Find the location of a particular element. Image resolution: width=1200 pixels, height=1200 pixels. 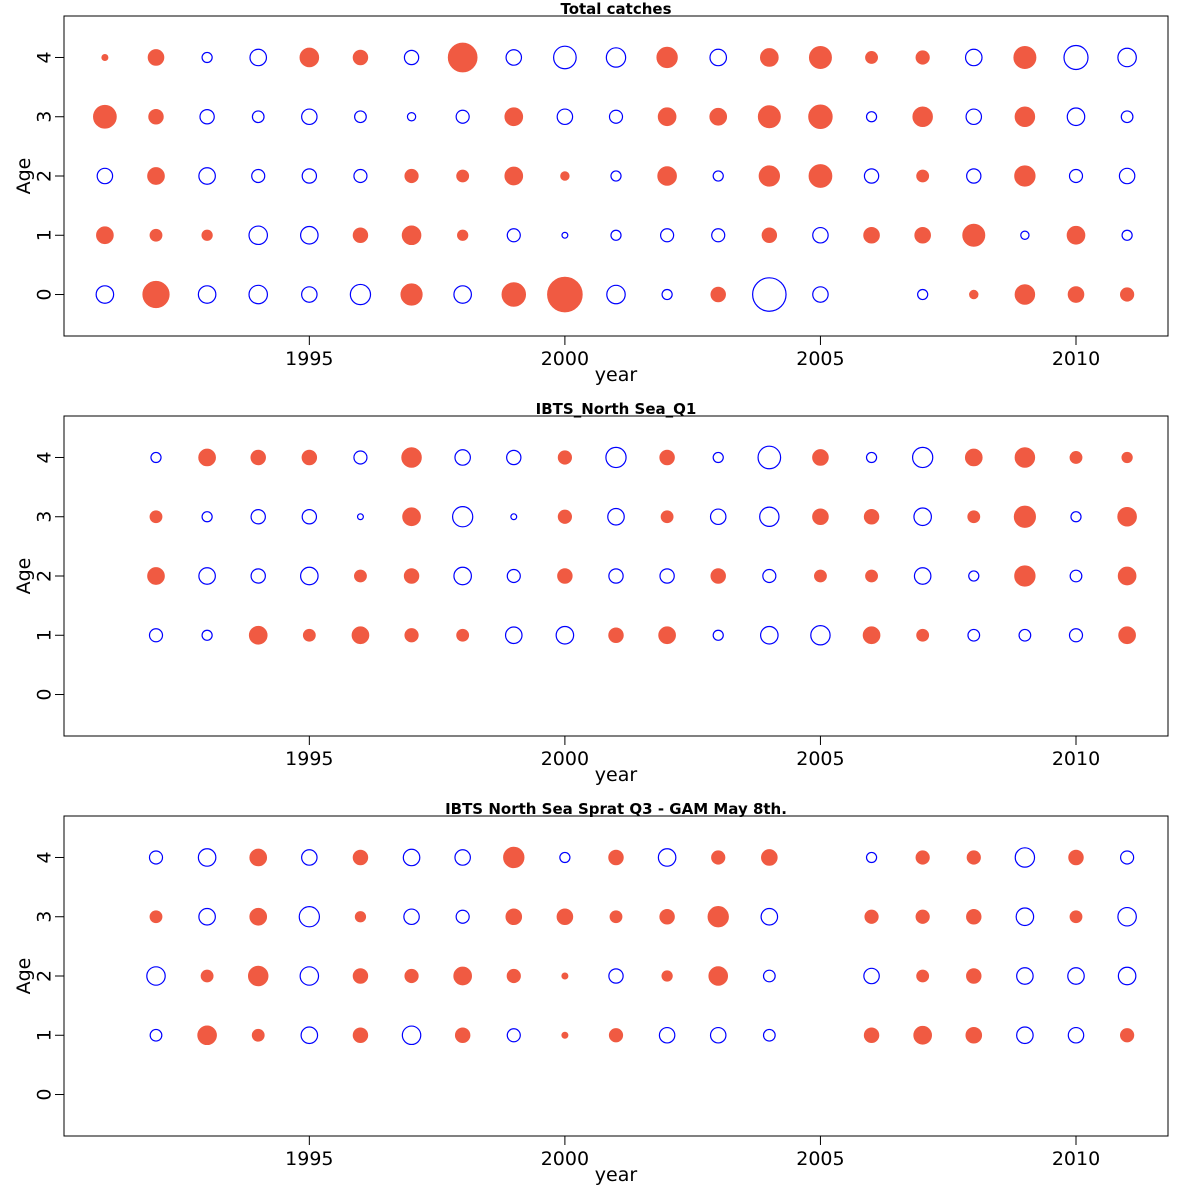

chart-title: IBTS North Sea Sprat Q3 - GAM May 8th. is located at coordinates (616, 809).